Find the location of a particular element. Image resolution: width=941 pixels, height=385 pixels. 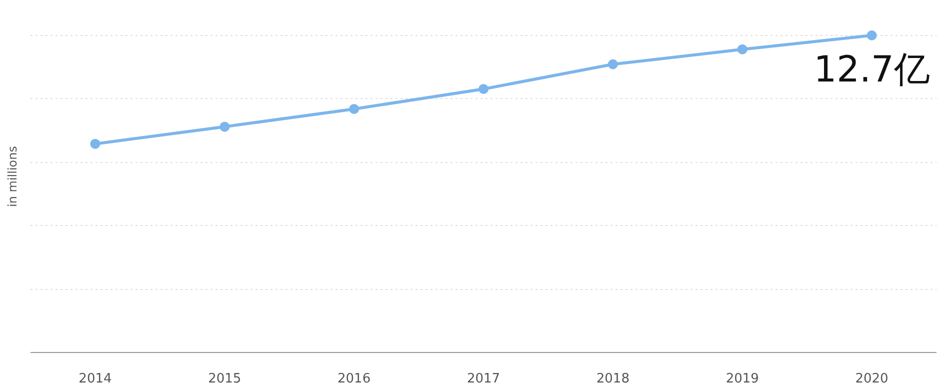

x-tick-label: 2020 is located at coordinates (871, 378).